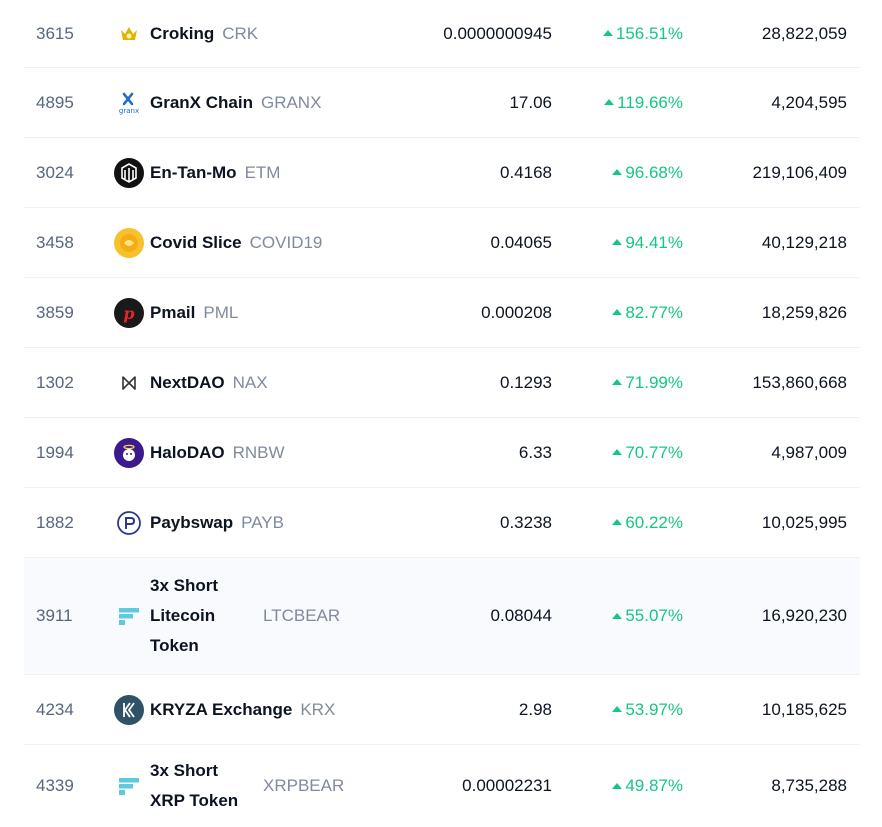 This screenshot has width=882, height=827. Describe the element at coordinates (302, 615) in the screenshot. I see `coin-symbol: LTCBEAR` at that location.